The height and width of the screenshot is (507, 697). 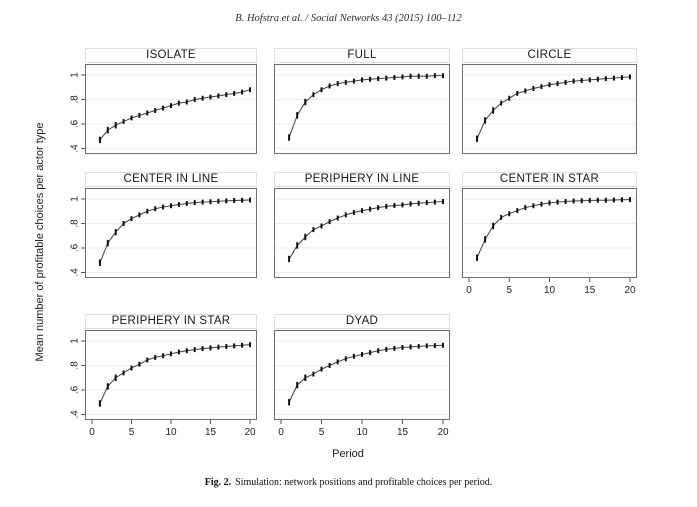 I want to click on panel-periphery-in-line: PERIPHERY IN LINE, so click(x=362, y=236).